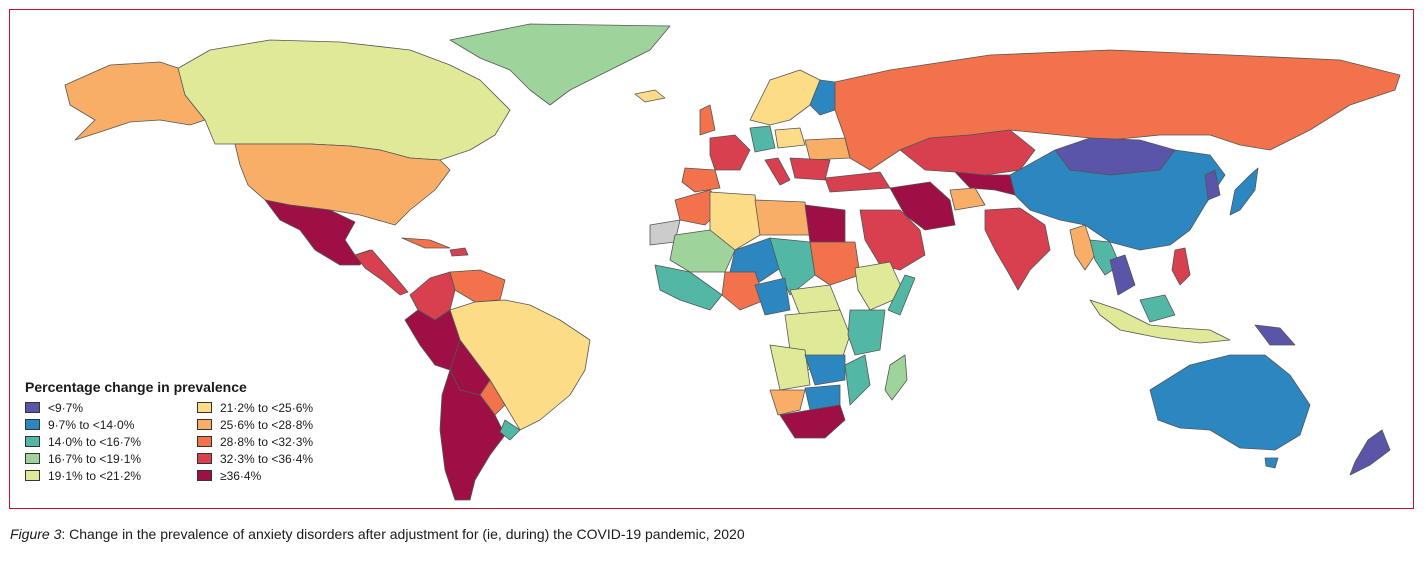 The height and width of the screenshot is (566, 1426). I want to click on legend-item: 14·0% to <16·7%, so click(111, 441).